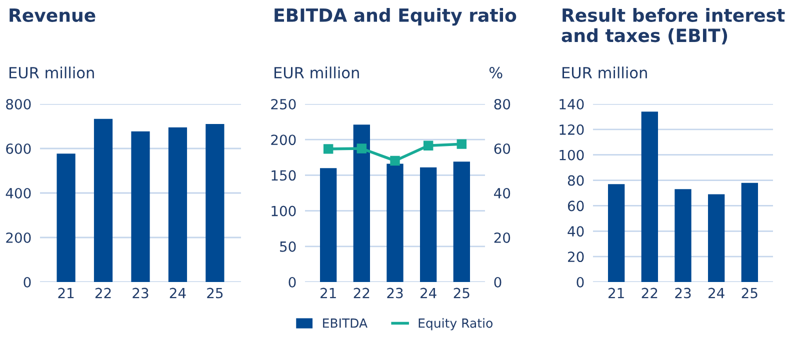  Describe the element at coordinates (502, 193) in the screenshot. I see `y2-tick-label: 40` at that location.